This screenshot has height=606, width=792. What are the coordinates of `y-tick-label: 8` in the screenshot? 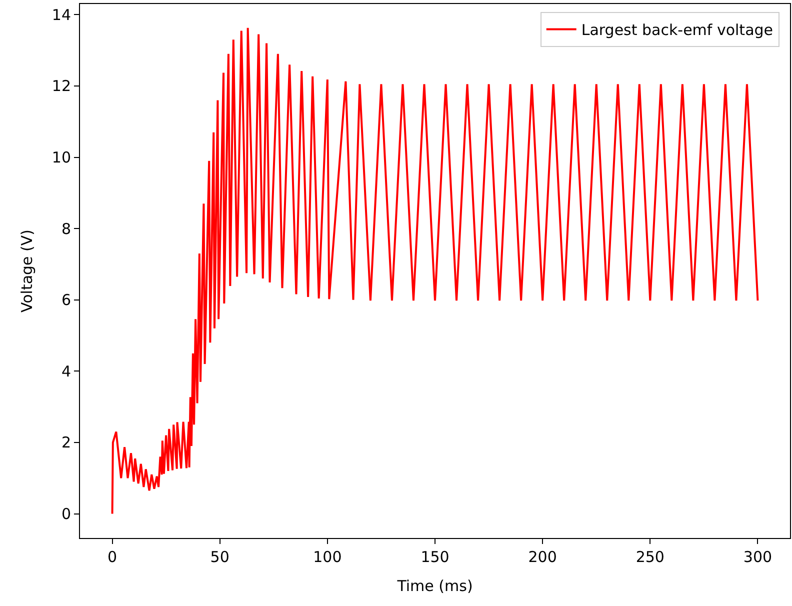 It's located at (66, 229).